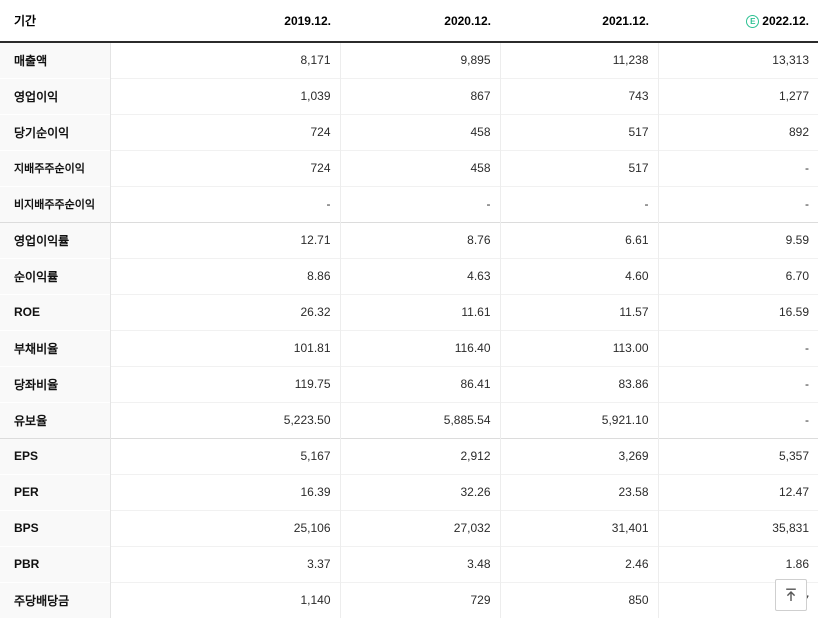 The image size is (818, 619). What do you see at coordinates (578, 491) in the screenshot?
I see `value-cell: 23.58` at bounding box center [578, 491].